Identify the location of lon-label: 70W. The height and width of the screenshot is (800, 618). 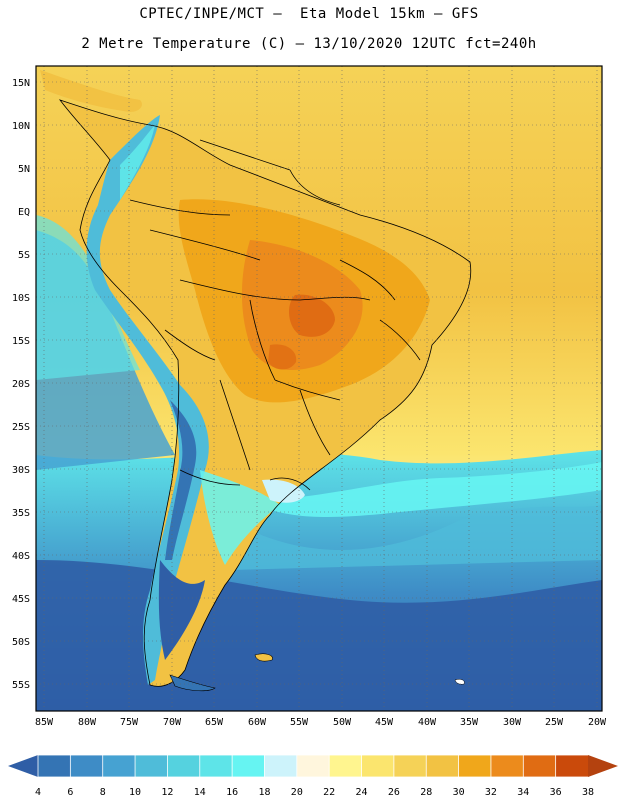
(172, 722).